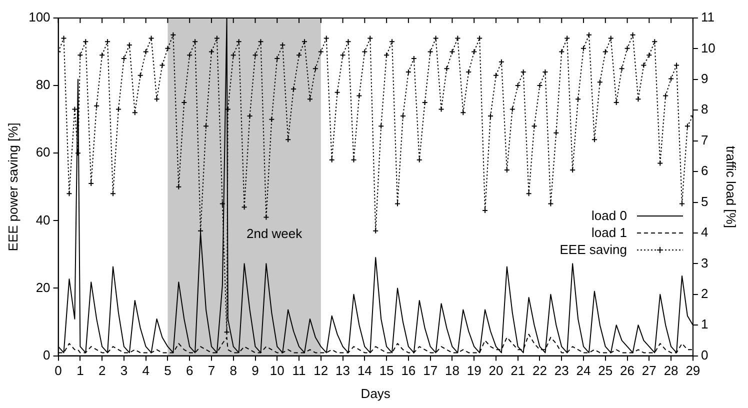 Image resolution: width=748 pixels, height=408 pixels. What do you see at coordinates (693, 370) in the screenshot?
I see `x-tick-label: 29` at bounding box center [693, 370].